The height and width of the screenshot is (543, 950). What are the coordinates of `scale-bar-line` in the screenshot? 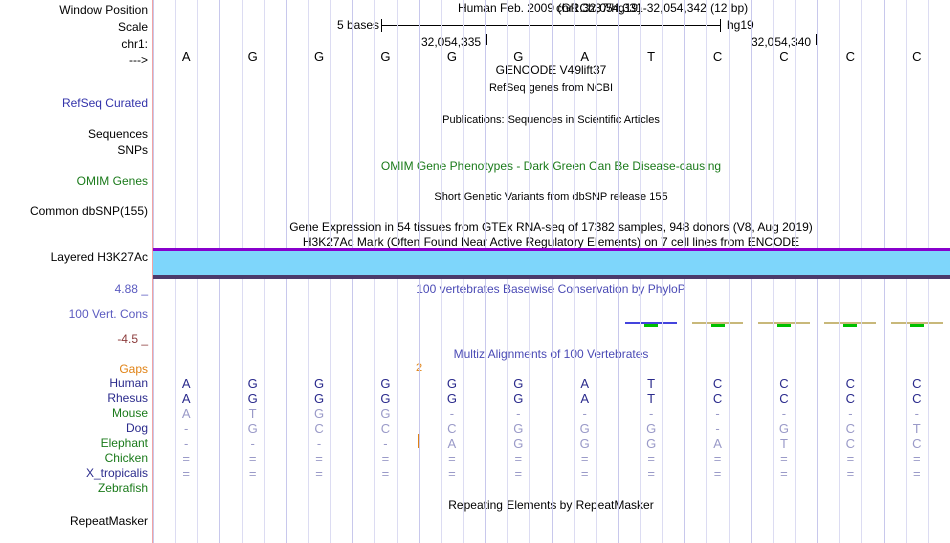 It's located at (550, 25).